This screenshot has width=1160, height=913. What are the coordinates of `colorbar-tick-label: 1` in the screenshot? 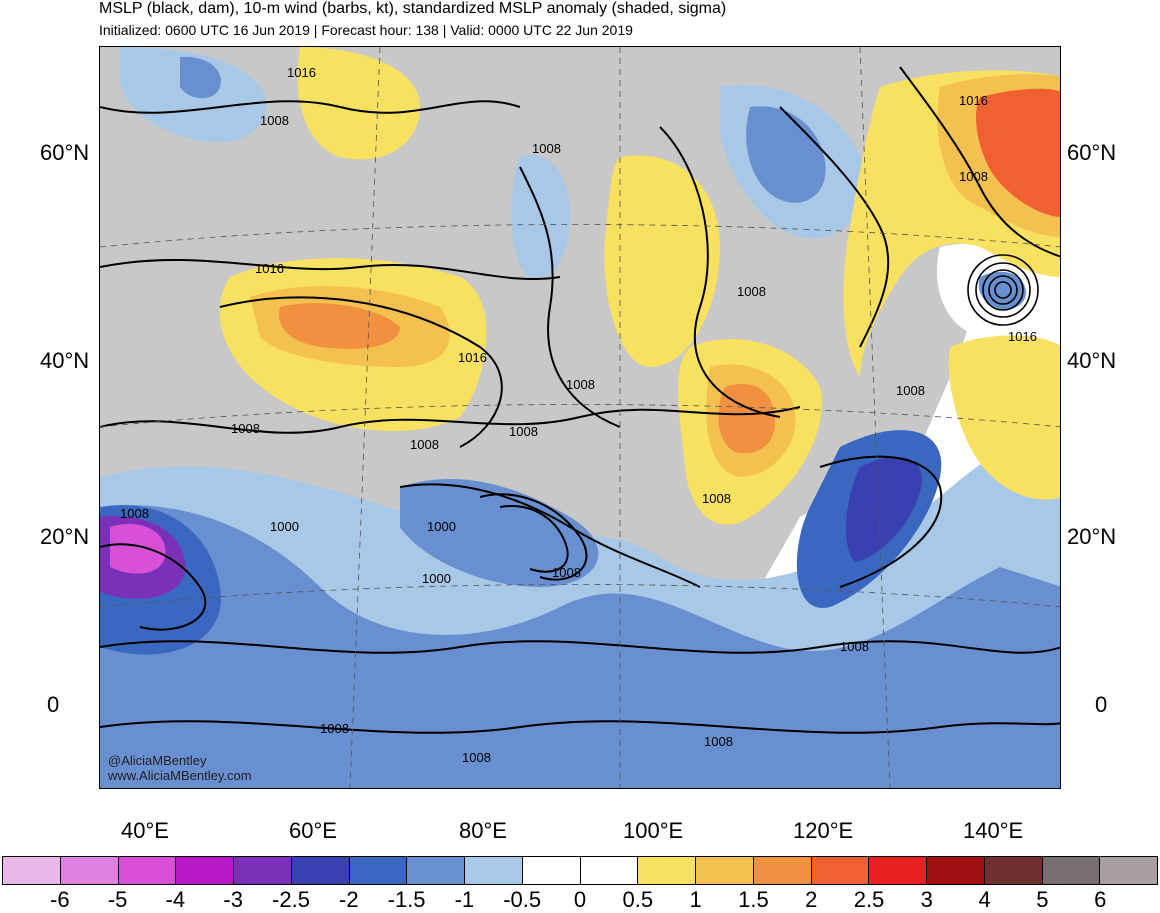 It's located at (695, 899).